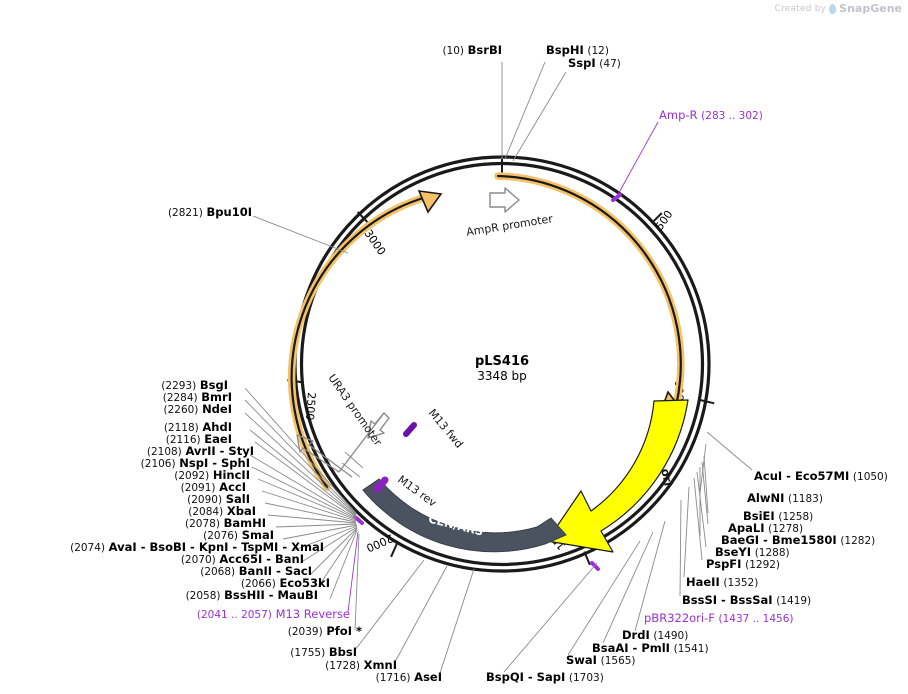 Image resolution: width=908 pixels, height=694 pixels. What do you see at coordinates (137, 487) in the screenshot?
I see `site-label-acci: (2091) AccI` at bounding box center [137, 487].